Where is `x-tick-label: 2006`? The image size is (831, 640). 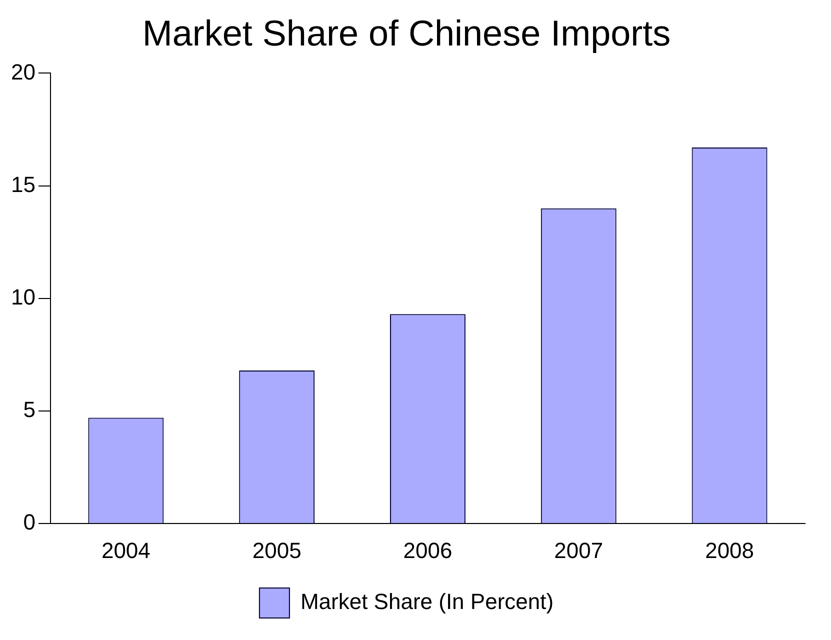
x-tick-label: 2006 is located at coordinates (427, 550).